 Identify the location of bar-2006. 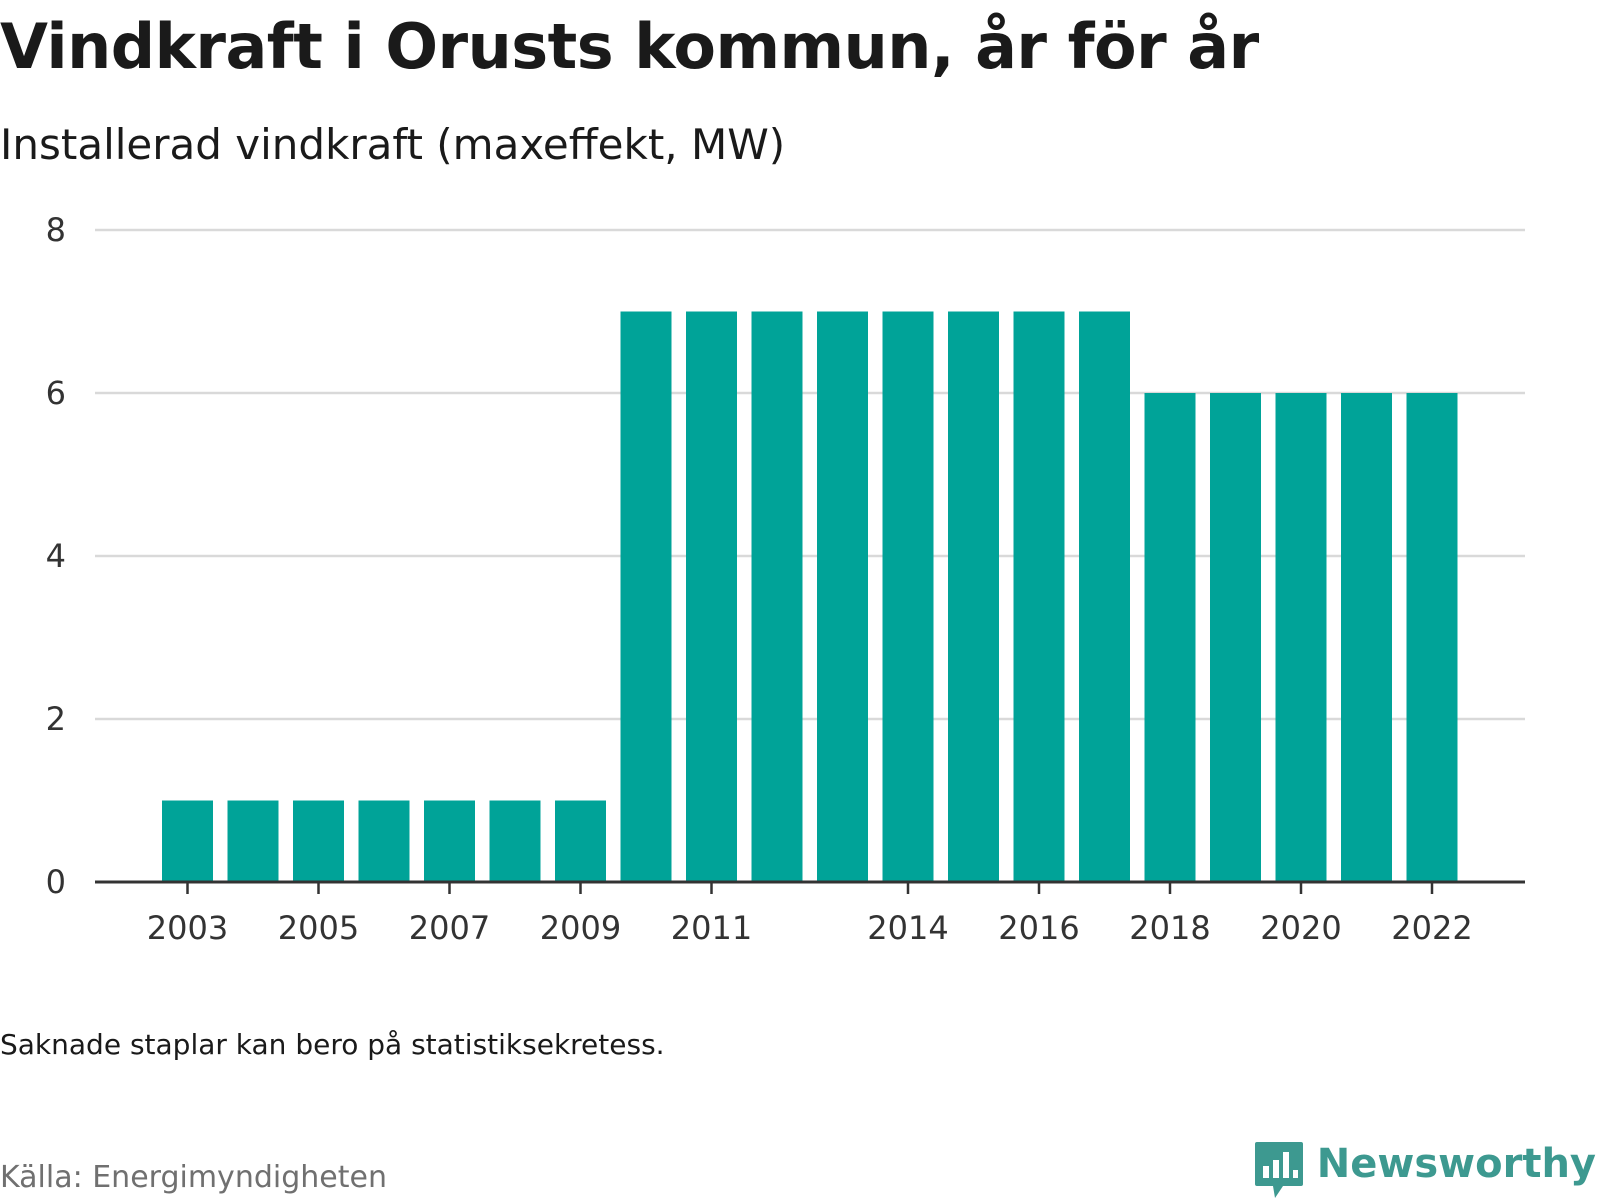
(384, 841).